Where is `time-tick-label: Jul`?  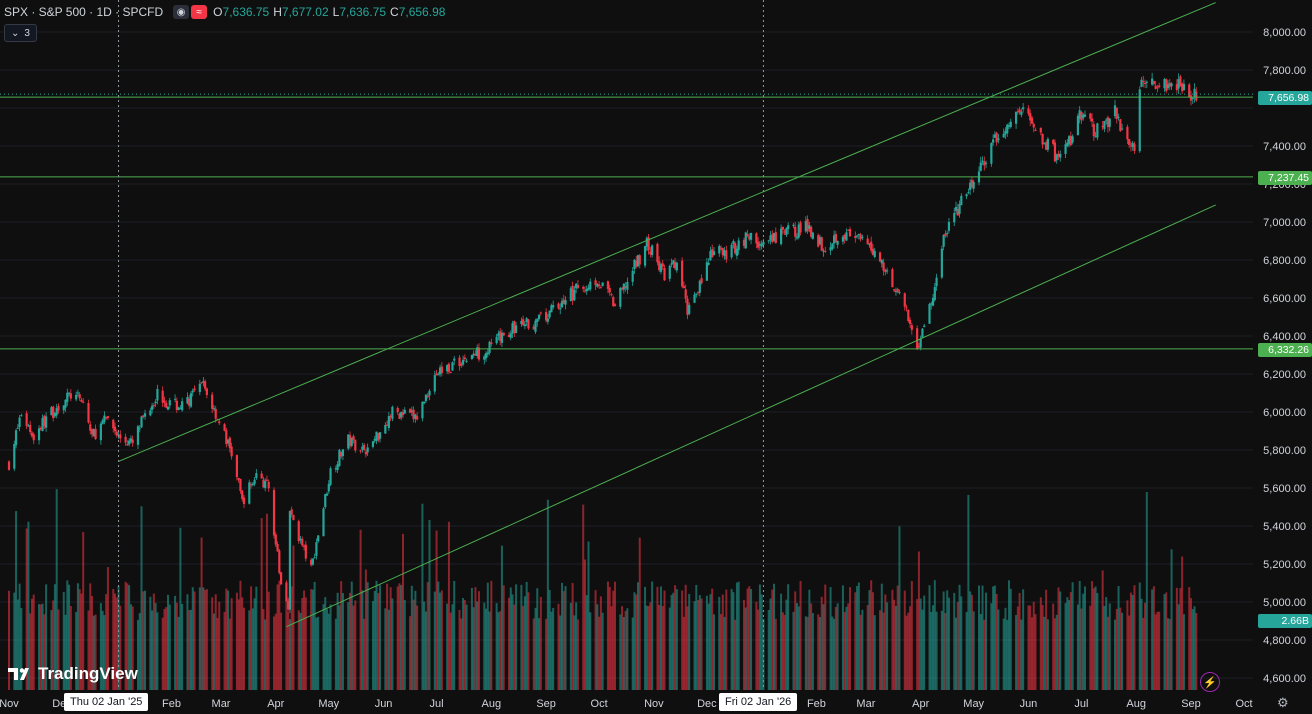
time-tick-label: Jul is located at coordinates (1081, 704).